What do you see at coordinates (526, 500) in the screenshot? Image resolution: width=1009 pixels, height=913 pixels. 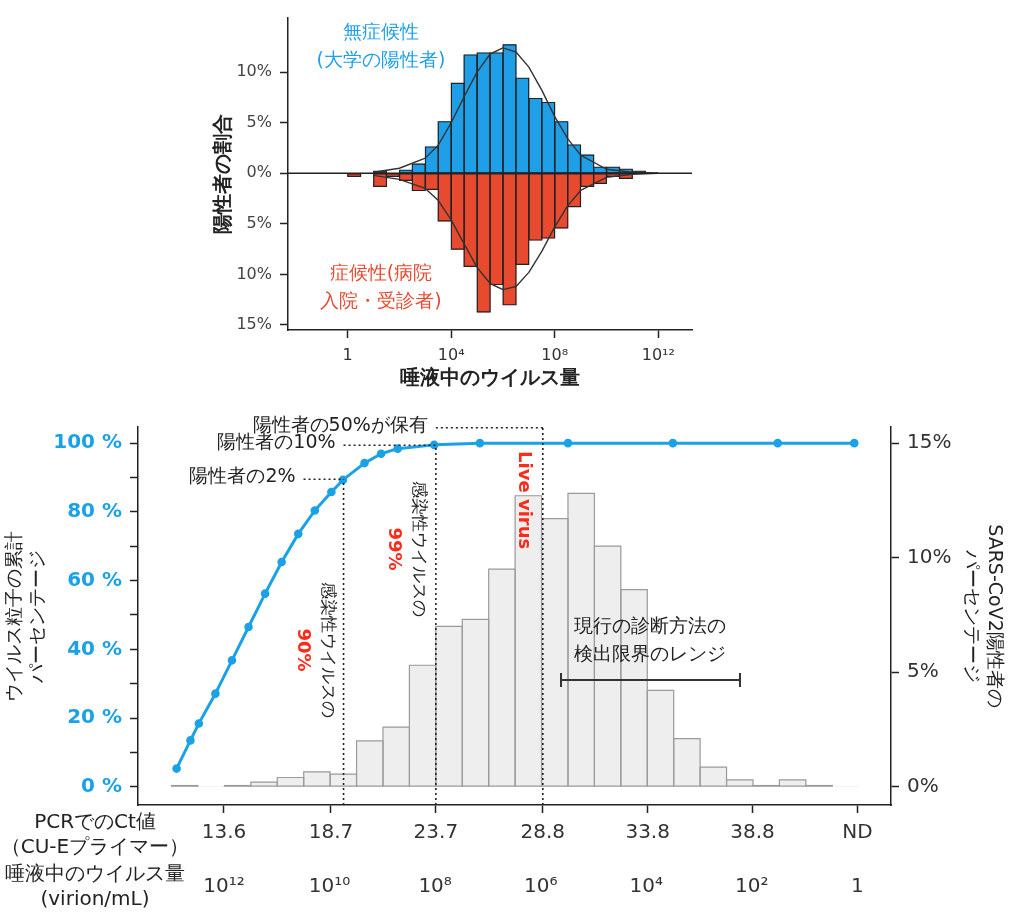 I see `annotation: Live virus` at bounding box center [526, 500].